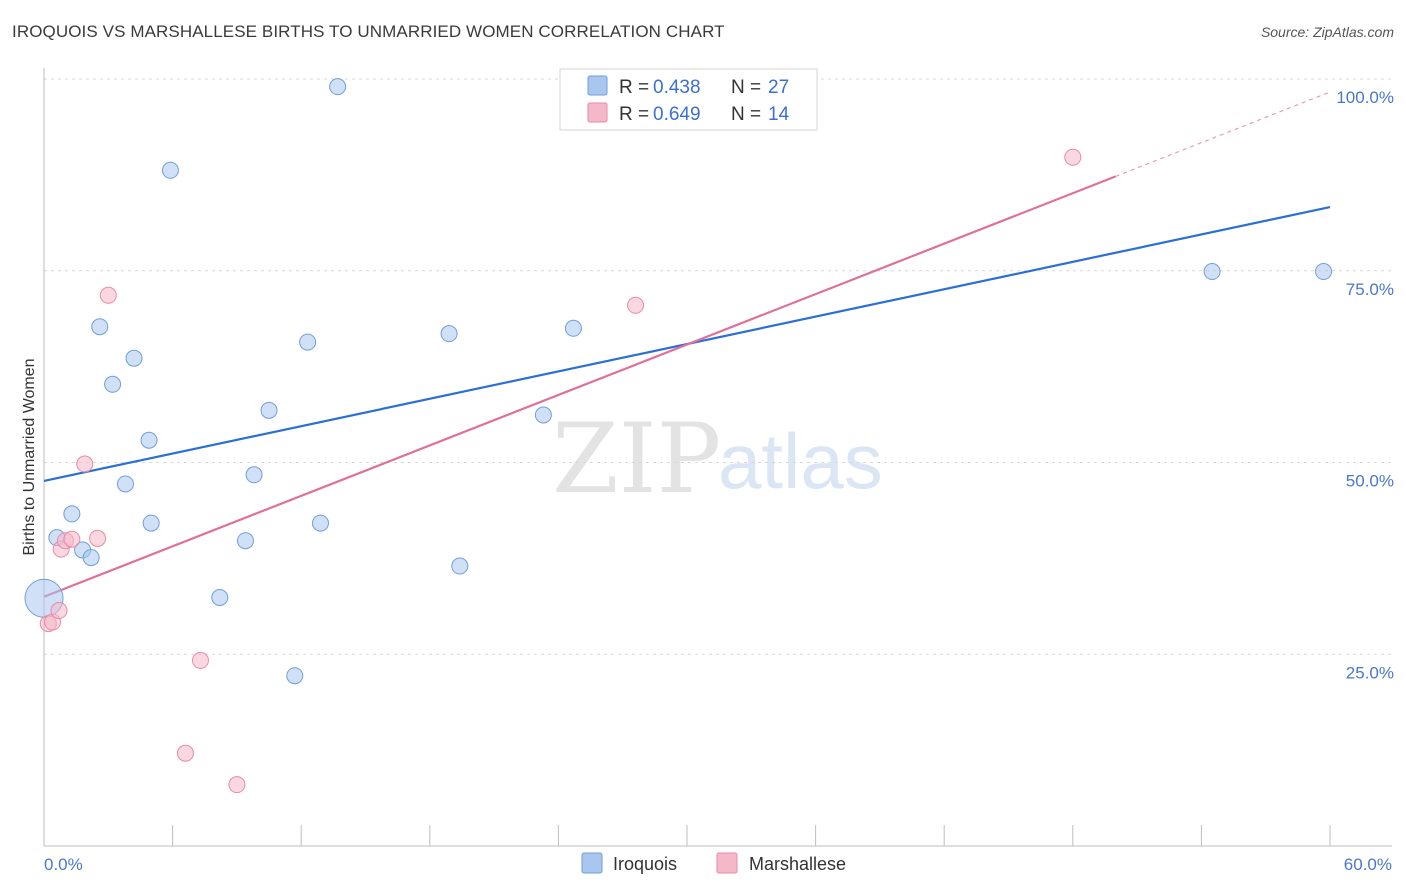  Describe the element at coordinates (727, 863) in the screenshot. I see `series-legend-swatch-marshallese` at that location.